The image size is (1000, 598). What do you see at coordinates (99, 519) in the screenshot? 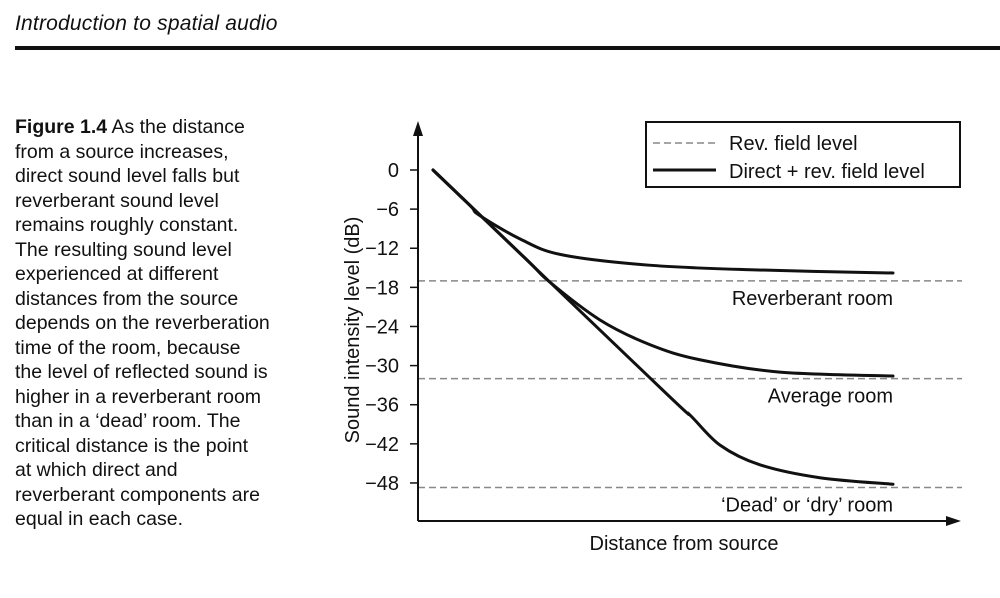
I see `caption-line: equal in each case.` at bounding box center [99, 519].